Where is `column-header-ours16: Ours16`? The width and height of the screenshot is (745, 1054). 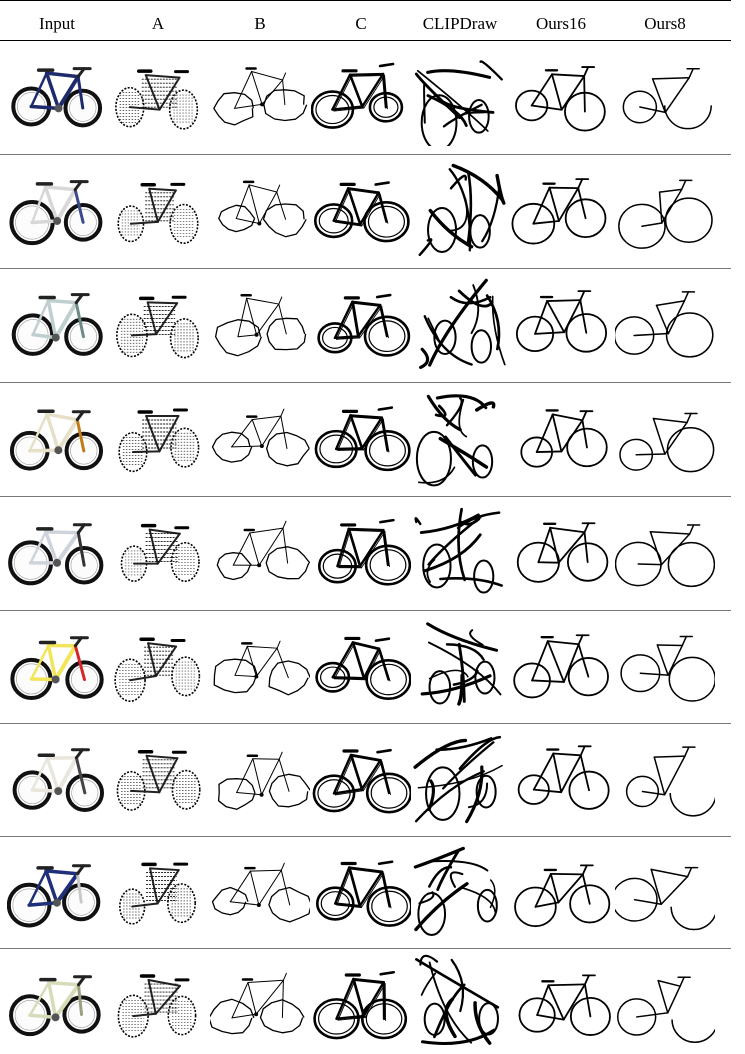 column-header-ours16: Ours16 is located at coordinates (561, 24).